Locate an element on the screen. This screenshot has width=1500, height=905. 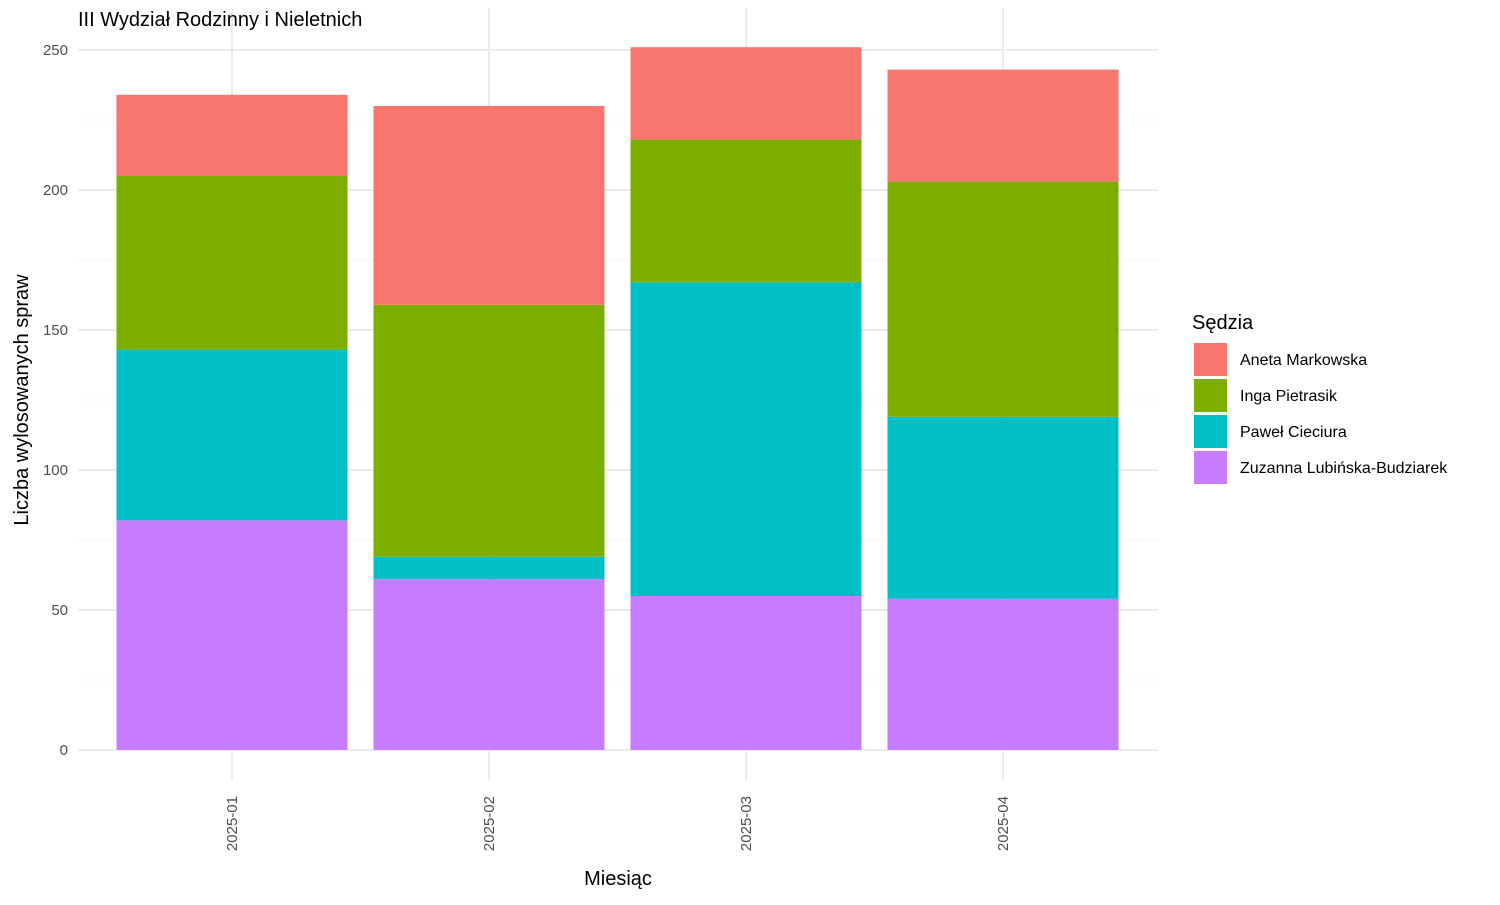
x-axis-title: Miesiąc is located at coordinates (618, 879).